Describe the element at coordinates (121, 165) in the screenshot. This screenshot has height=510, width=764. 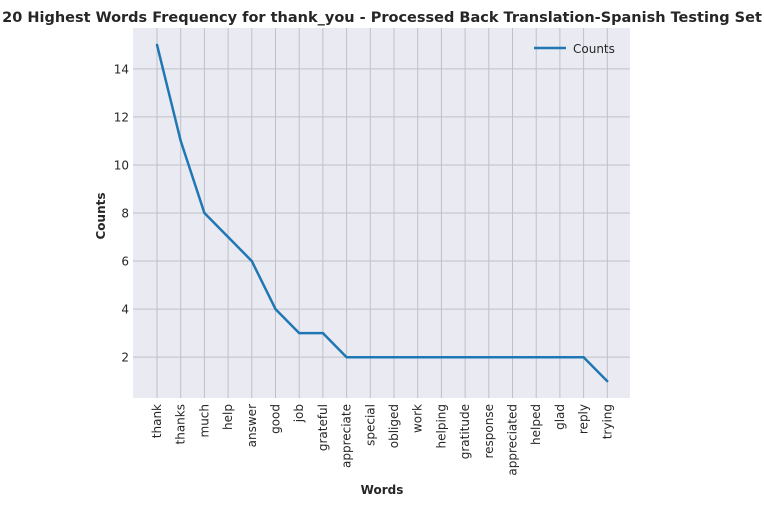
I see `y-tick-label: 10` at that location.